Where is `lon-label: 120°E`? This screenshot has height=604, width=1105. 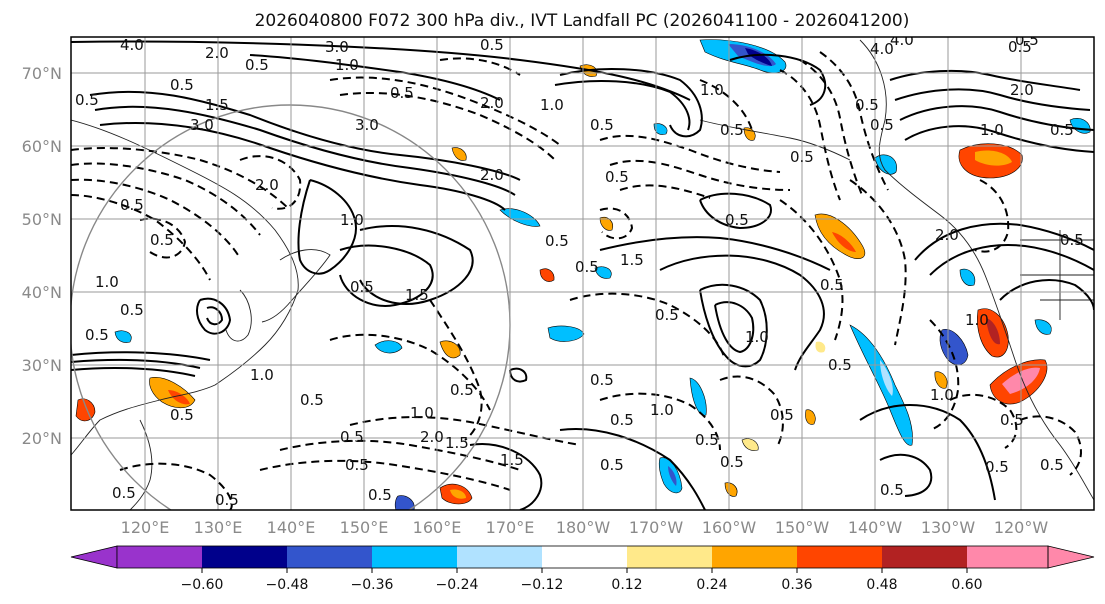 lon-label: 120°E is located at coordinates (145, 527).